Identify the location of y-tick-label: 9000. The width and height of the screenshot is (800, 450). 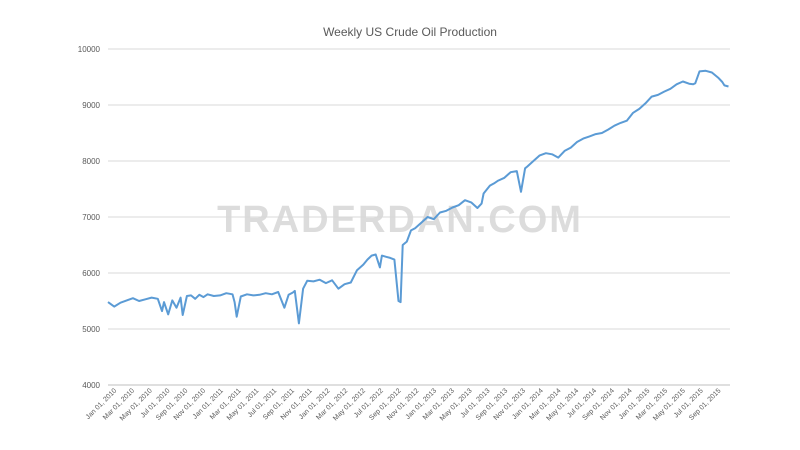
(91, 105).